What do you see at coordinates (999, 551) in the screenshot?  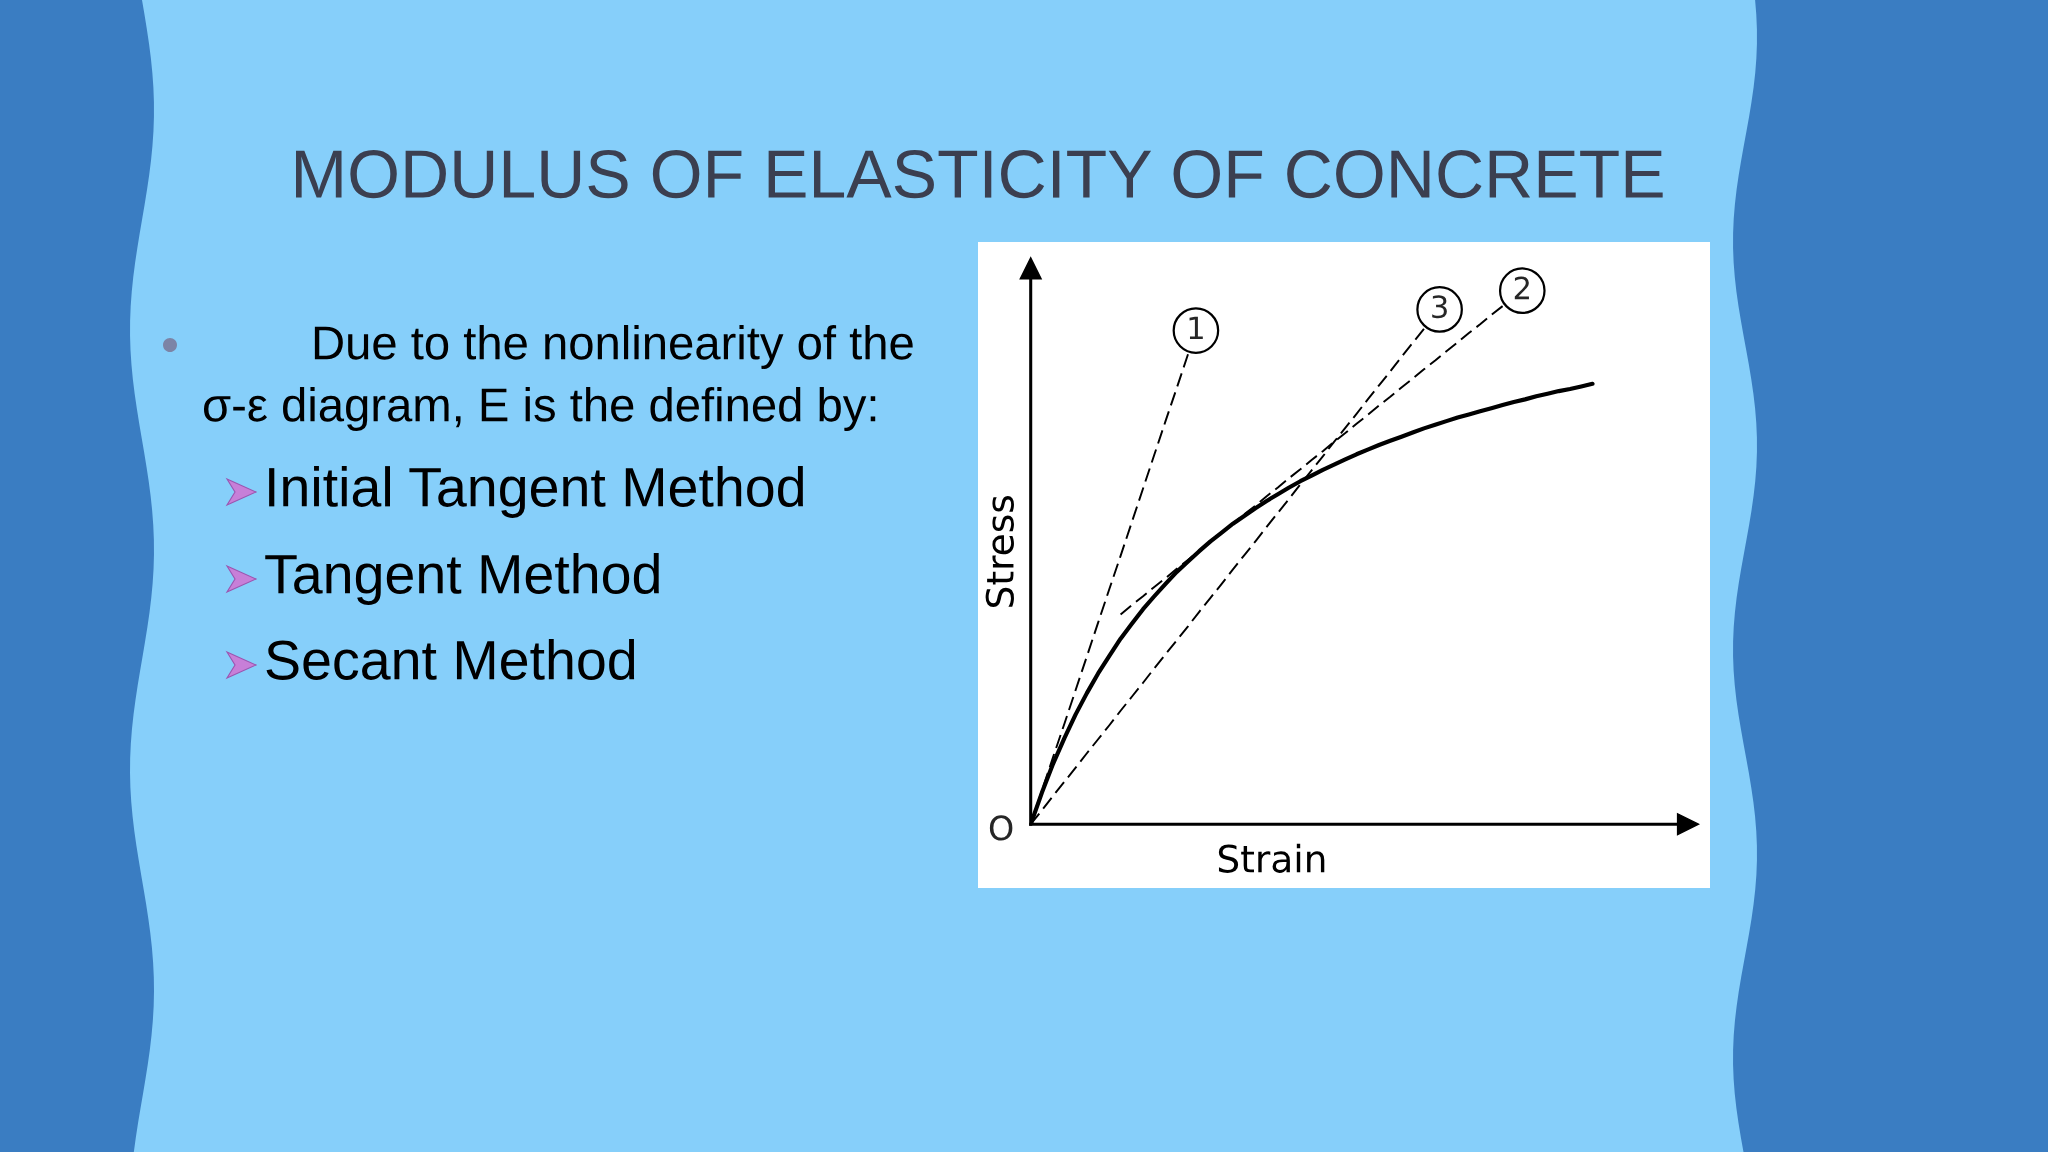 I see `y-axis-title: Stress` at bounding box center [999, 551].